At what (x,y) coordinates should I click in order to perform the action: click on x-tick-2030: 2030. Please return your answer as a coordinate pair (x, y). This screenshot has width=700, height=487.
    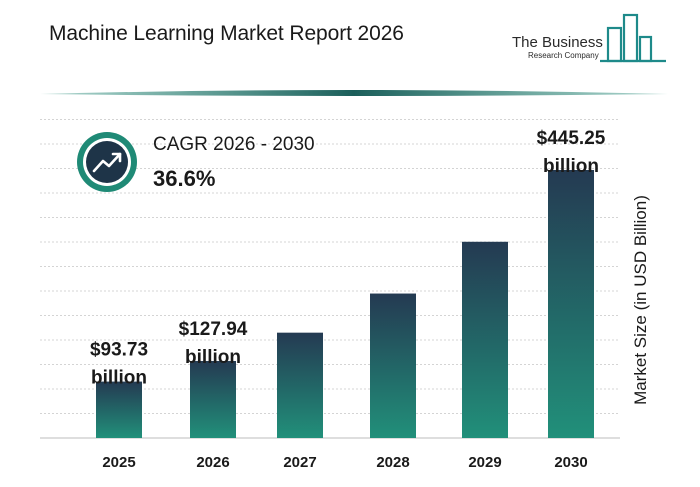
    Looking at the image, I should click on (570, 462).